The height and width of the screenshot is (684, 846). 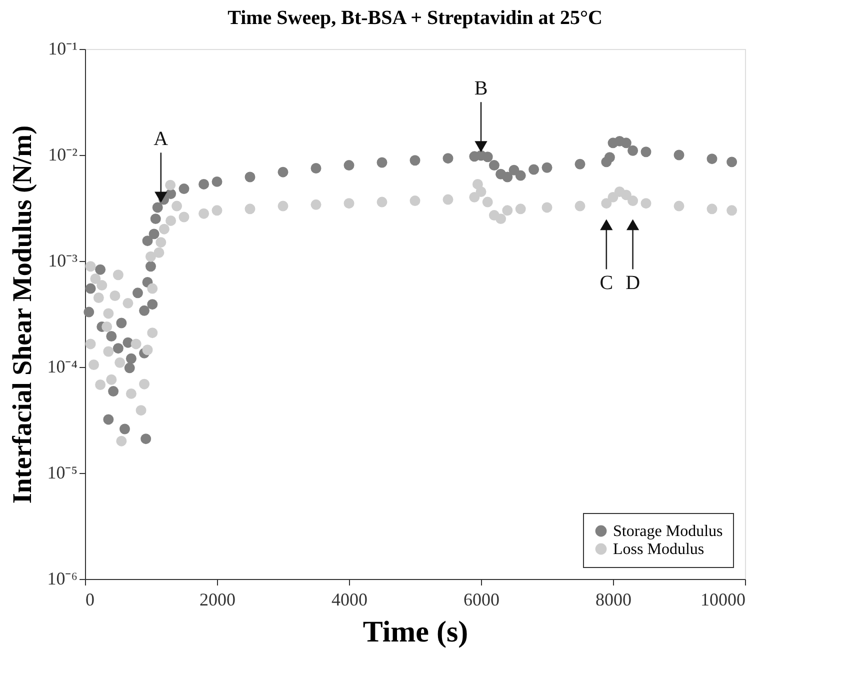 I want to click on annotation: C, so click(x=607, y=283).